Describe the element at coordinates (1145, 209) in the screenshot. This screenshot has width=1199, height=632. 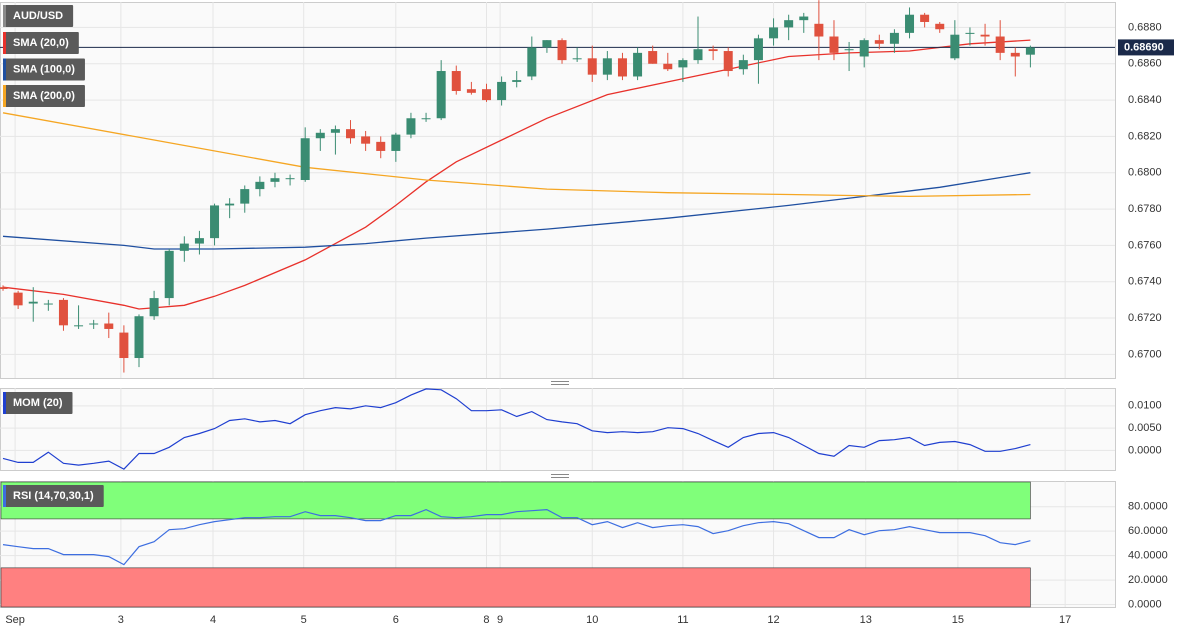
I see `y-tick-label: 0.6780` at that location.